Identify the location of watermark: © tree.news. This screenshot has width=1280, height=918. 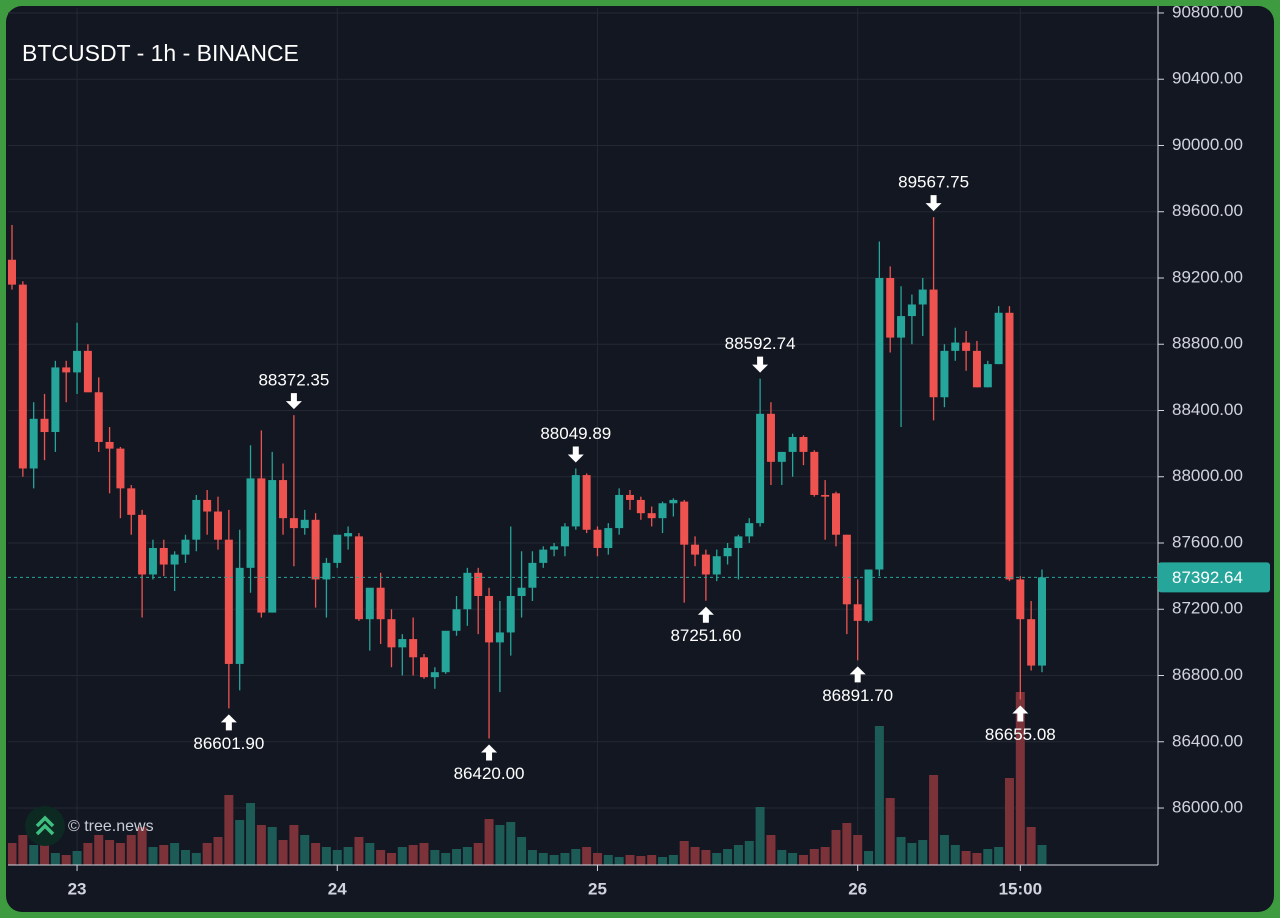
(89, 826).